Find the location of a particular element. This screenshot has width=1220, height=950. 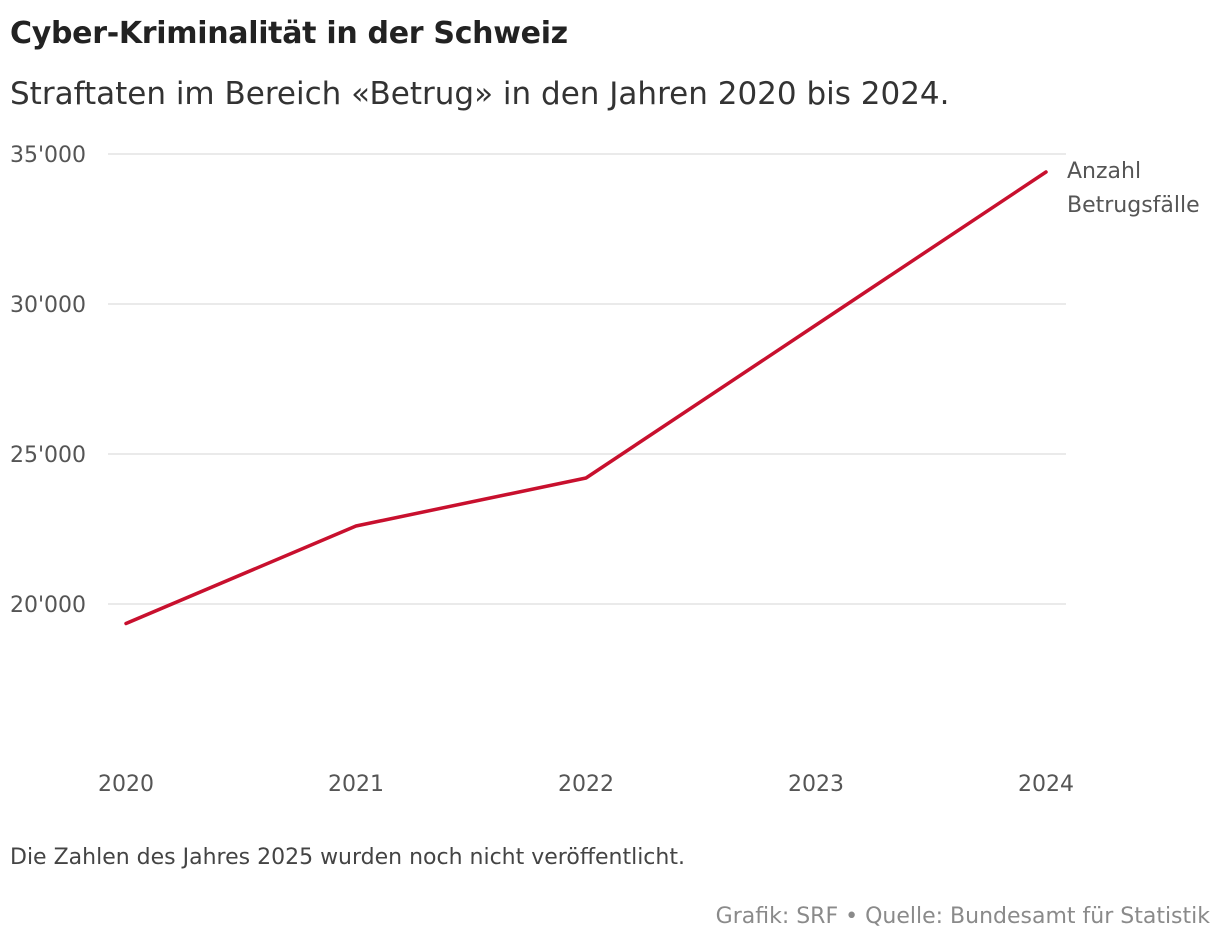

x-tick-label-2023: 2023 is located at coordinates (816, 784).